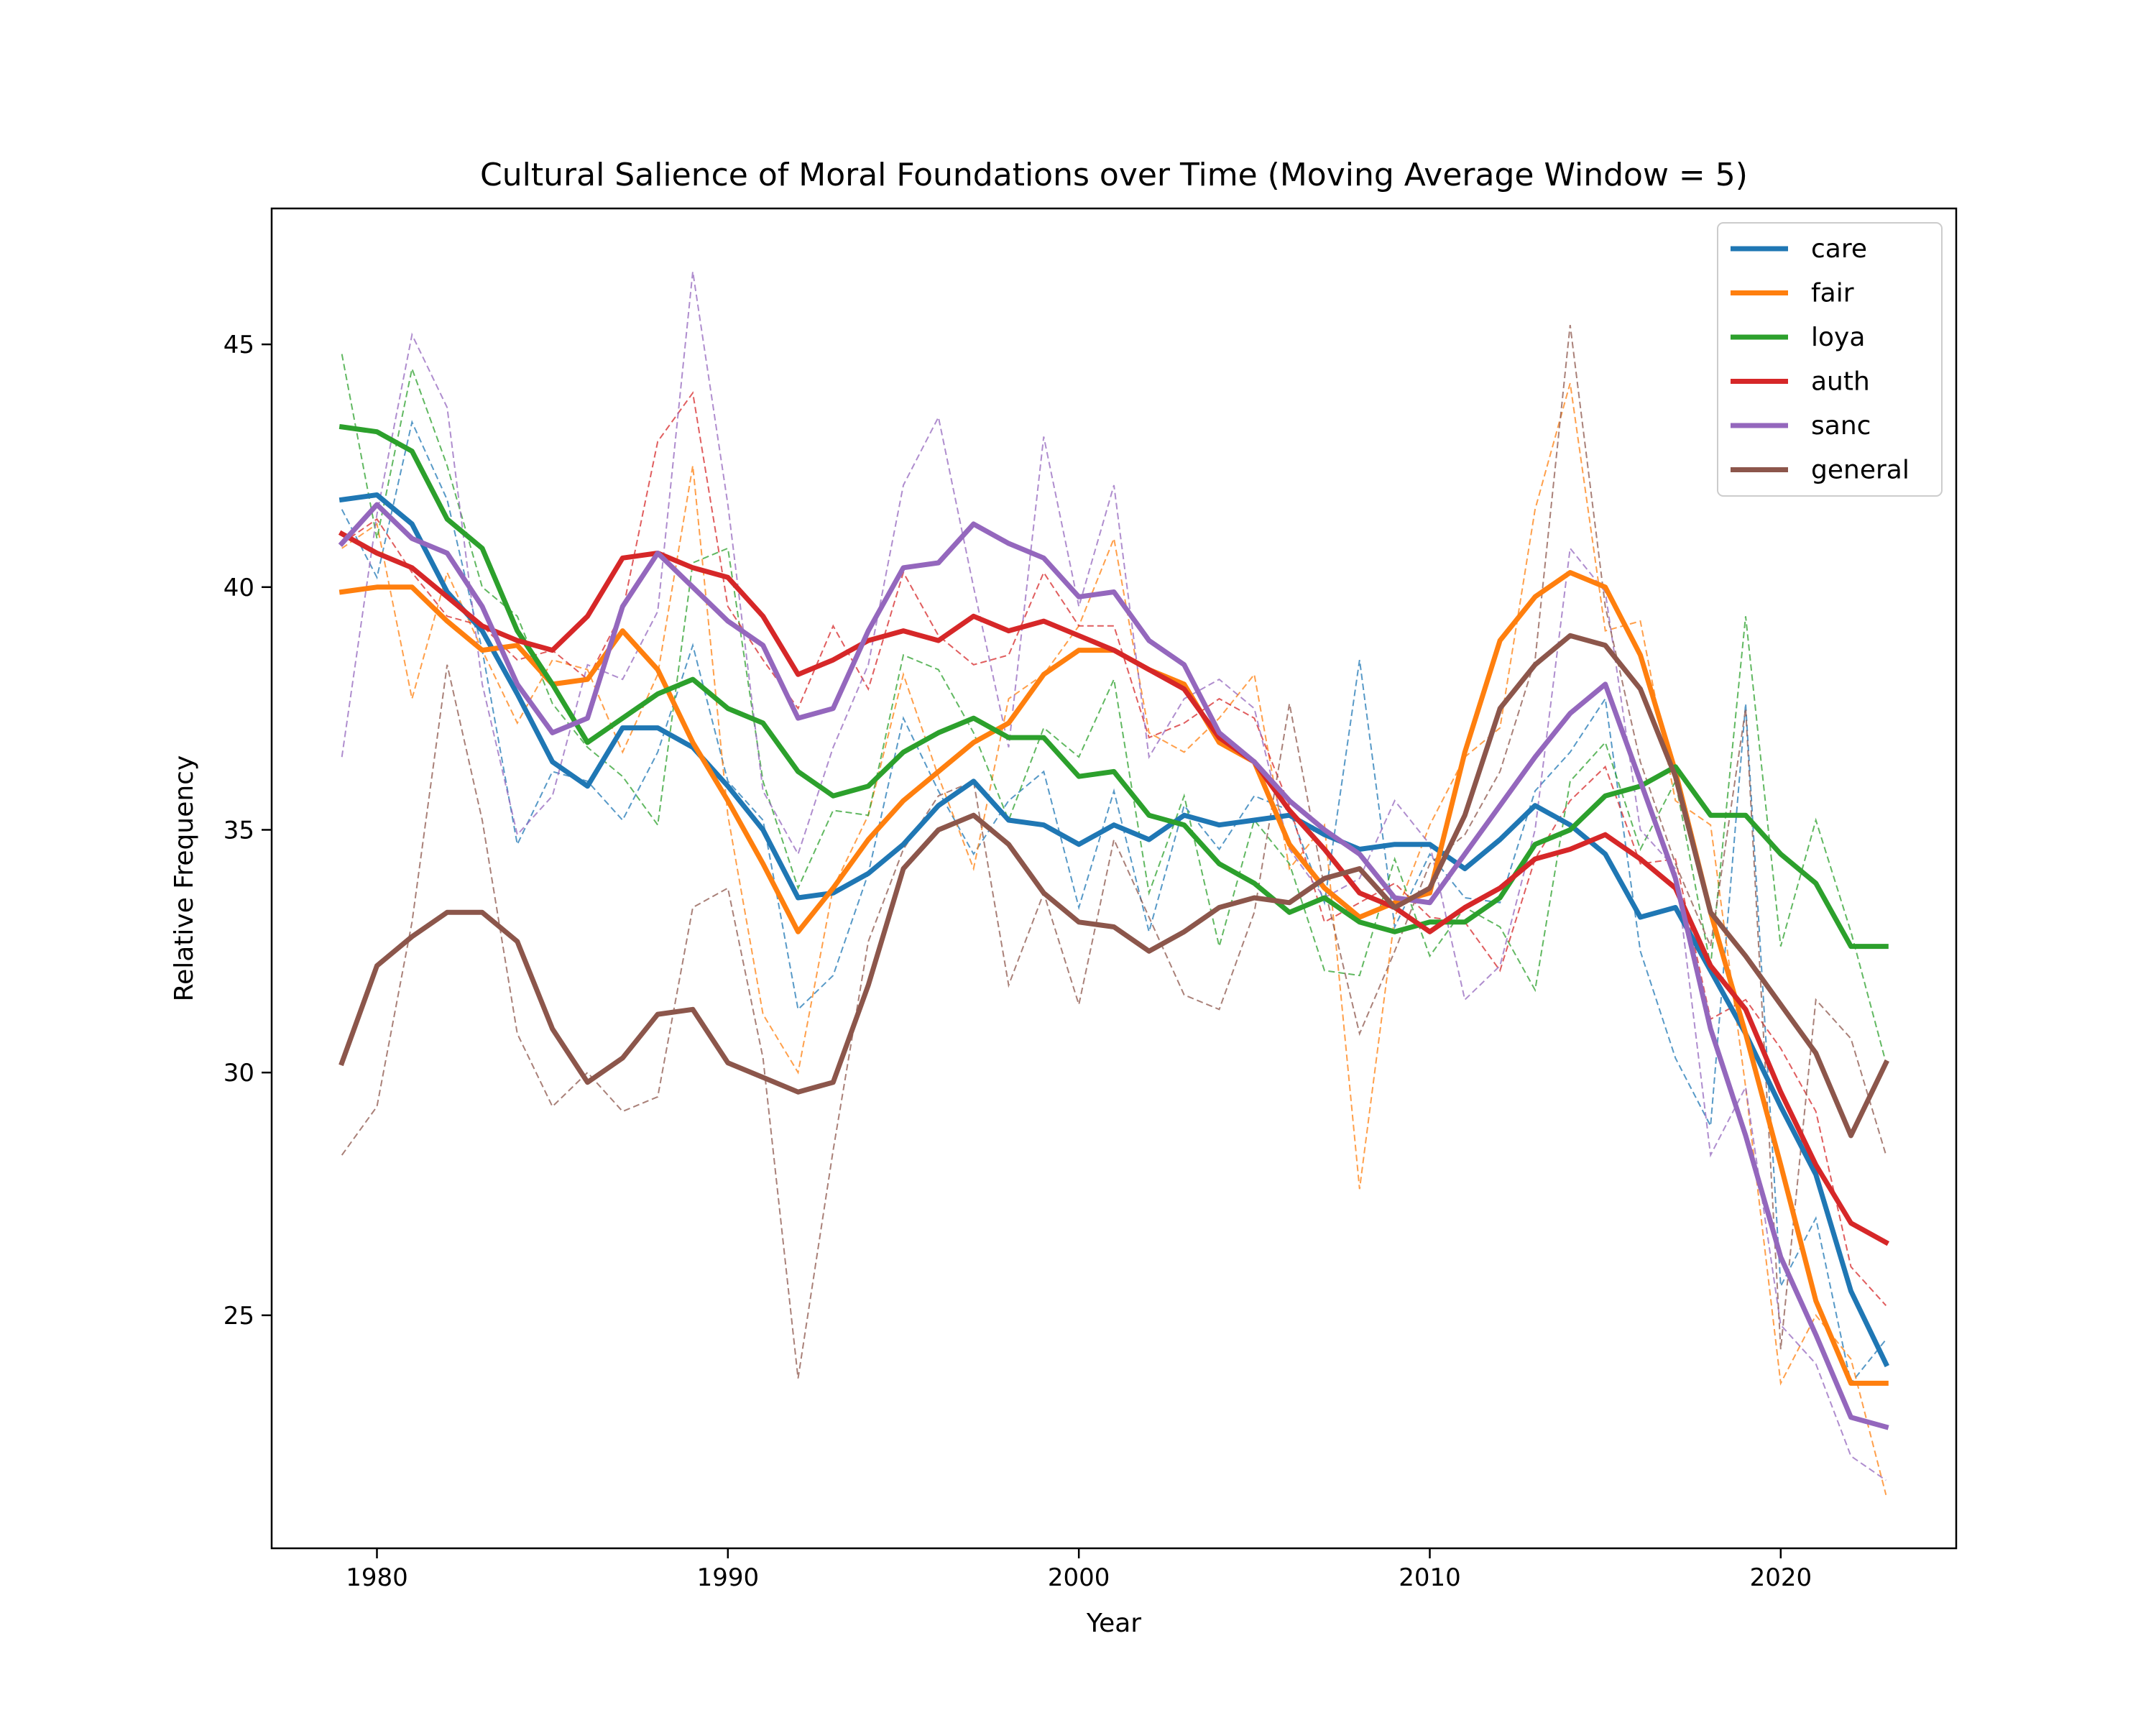 The height and width of the screenshot is (1728, 2156). I want to click on x-axis-ticks: 1980 1990 2000 2010 2020, so click(1079, 1570).